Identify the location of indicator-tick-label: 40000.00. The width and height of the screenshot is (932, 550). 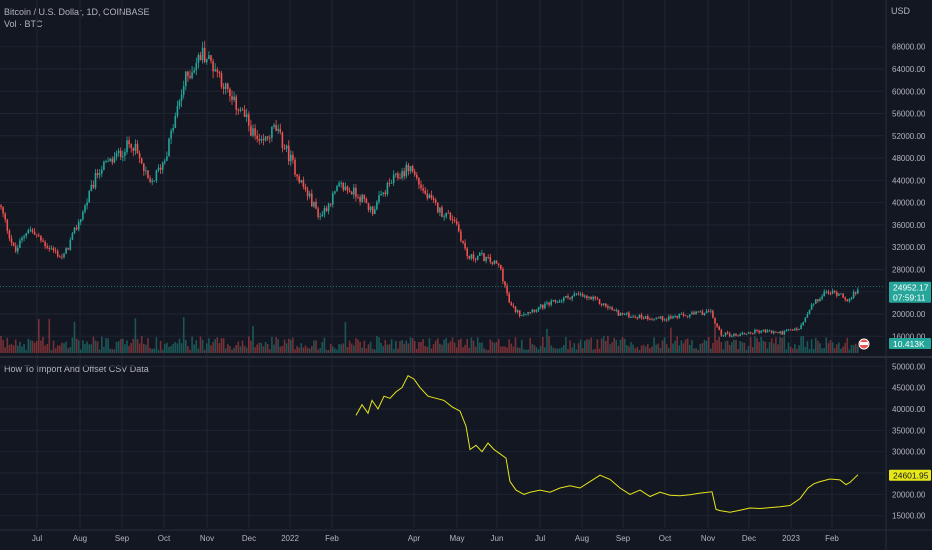
(909, 409).